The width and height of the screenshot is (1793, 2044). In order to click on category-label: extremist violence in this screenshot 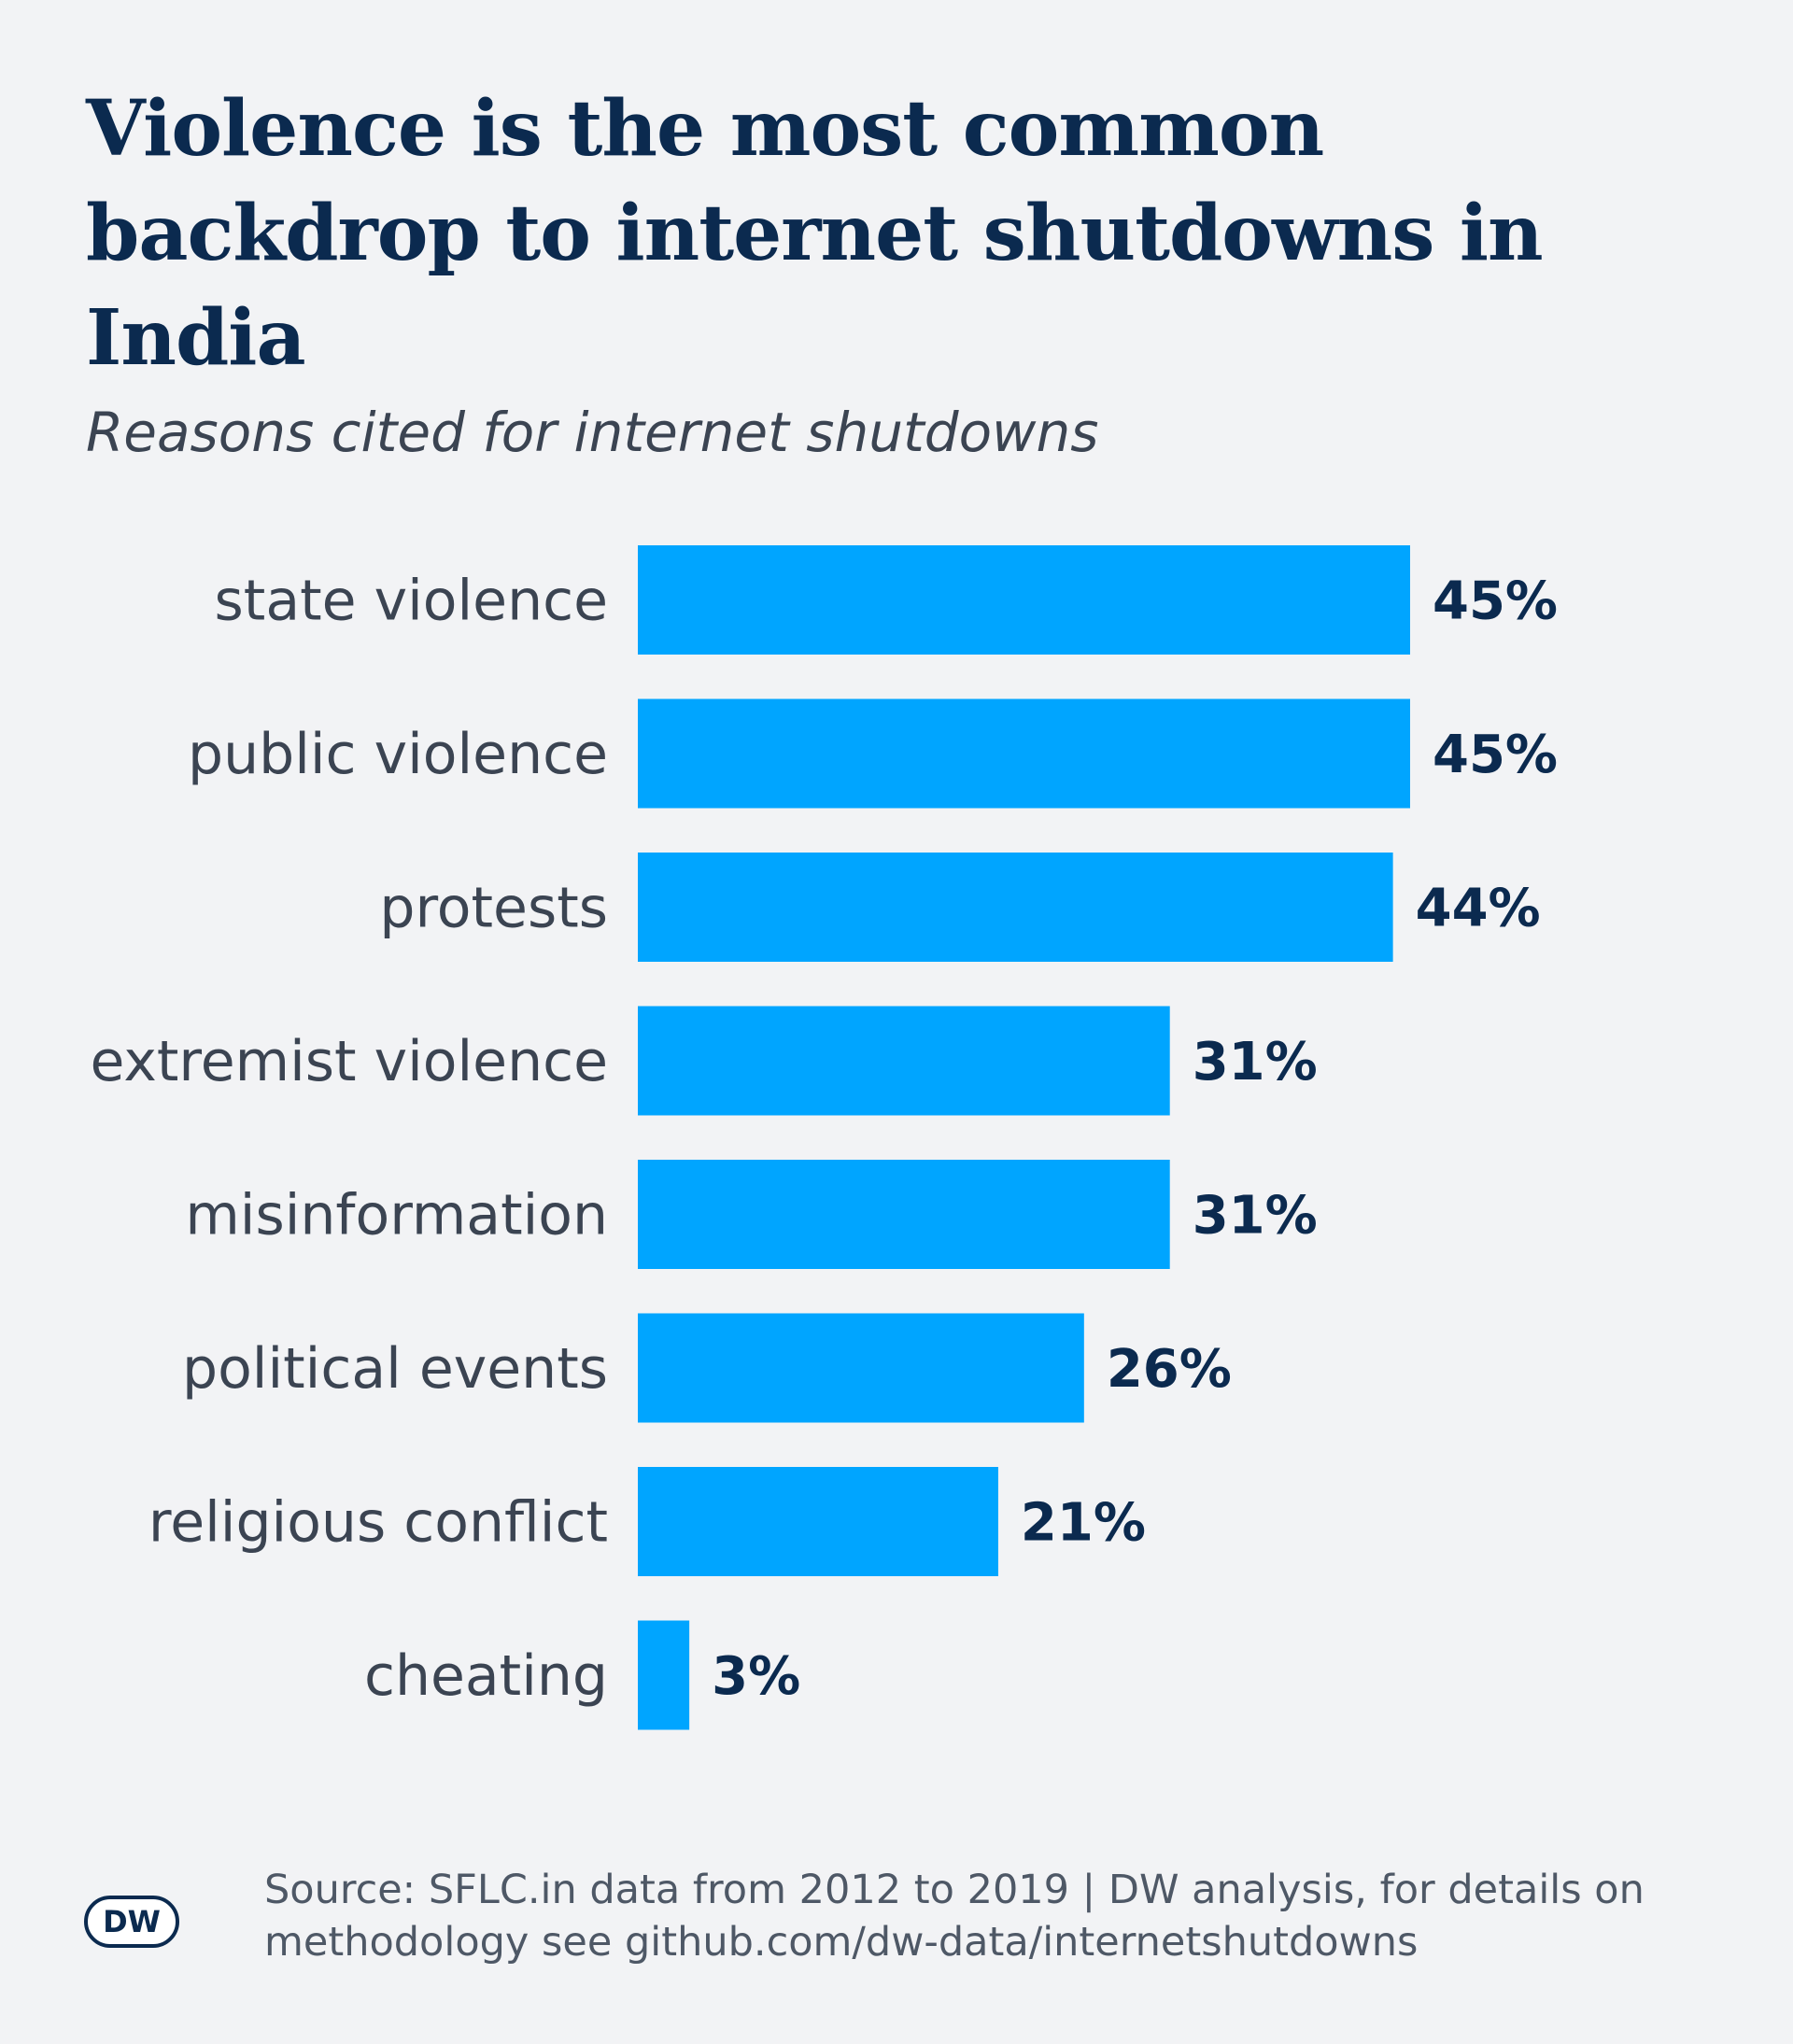, I will do `click(349, 1061)`.